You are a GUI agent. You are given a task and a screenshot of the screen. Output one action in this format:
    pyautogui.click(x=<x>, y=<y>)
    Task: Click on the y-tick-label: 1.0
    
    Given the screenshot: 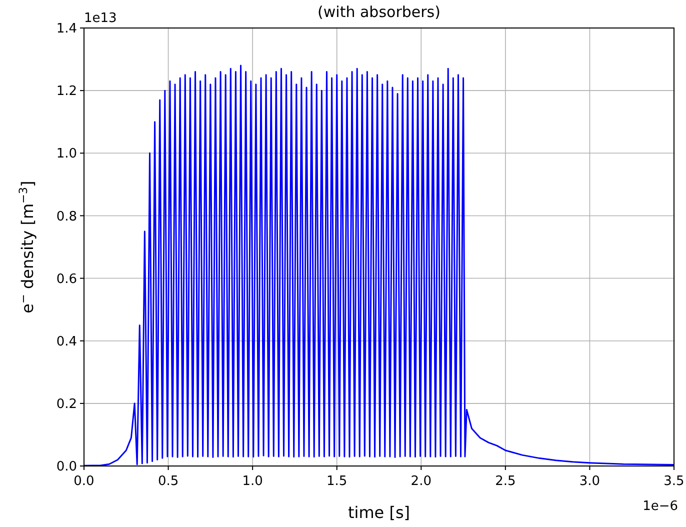 What is the action you would take?
    pyautogui.click(x=66, y=154)
    